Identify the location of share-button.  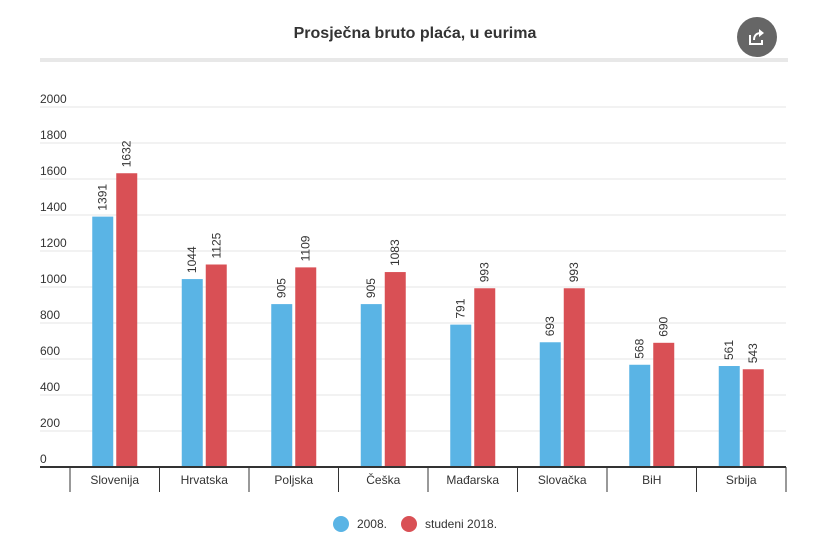
(757, 37).